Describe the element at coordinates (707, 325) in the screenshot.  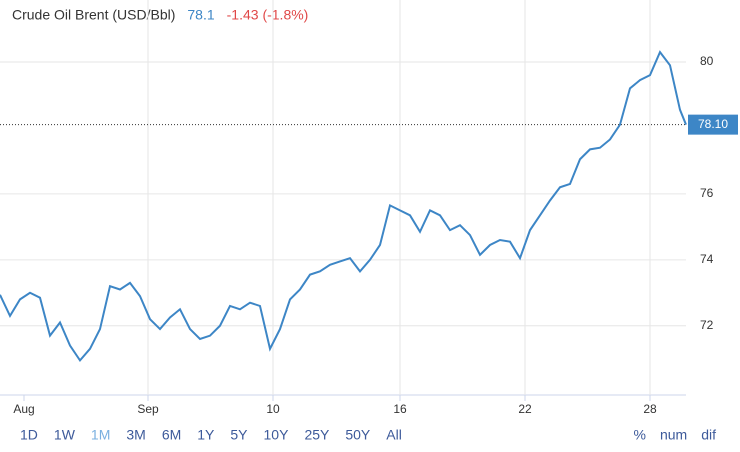
I see `y-tick-label: 72` at that location.